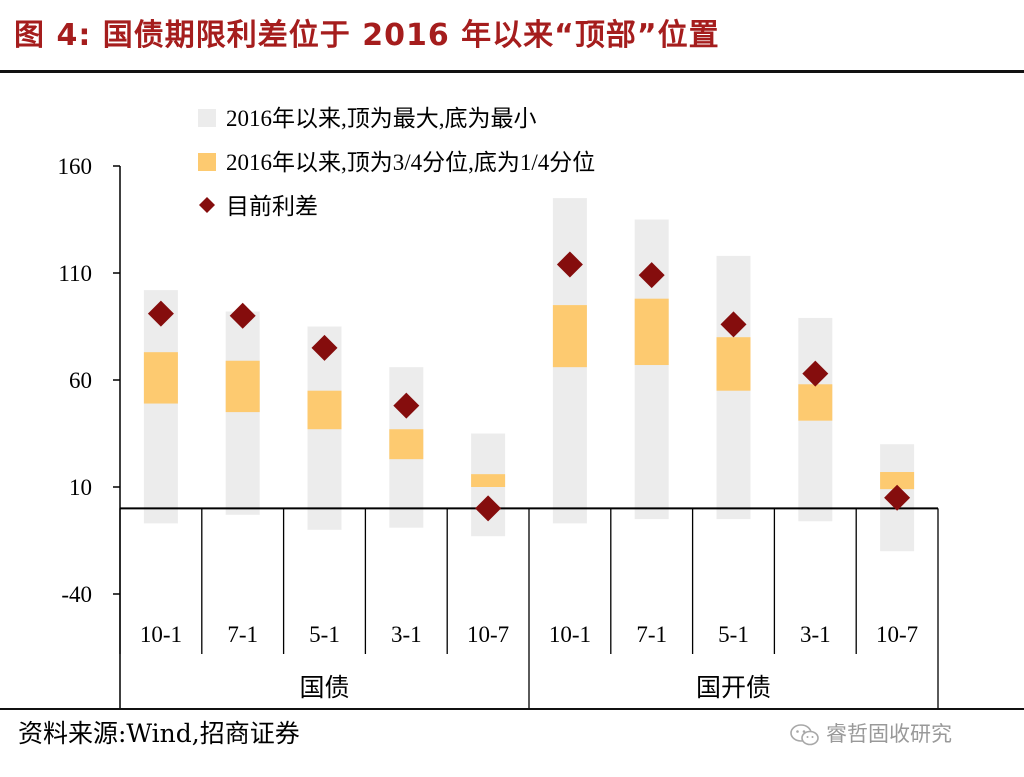 This screenshot has height=777, width=1024. Describe the element at coordinates (76, 594) in the screenshot. I see `y-tick-label: -40` at that location.